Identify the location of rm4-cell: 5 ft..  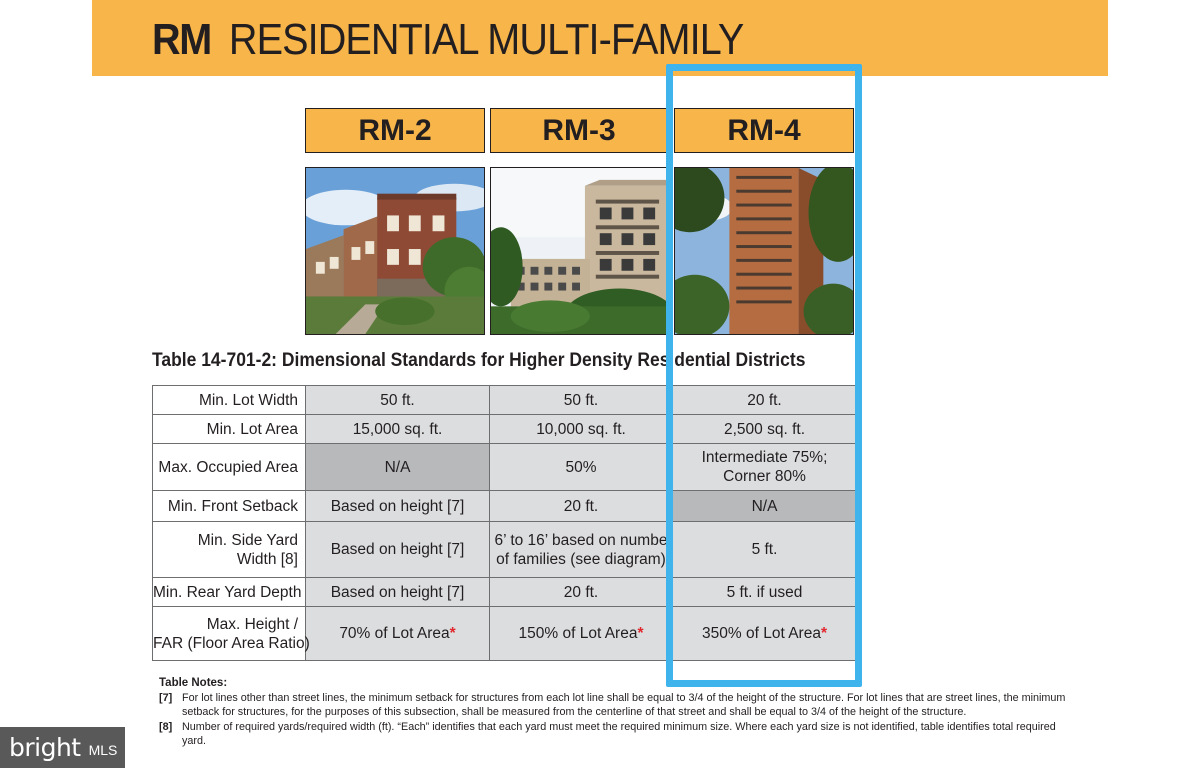
(764, 549).